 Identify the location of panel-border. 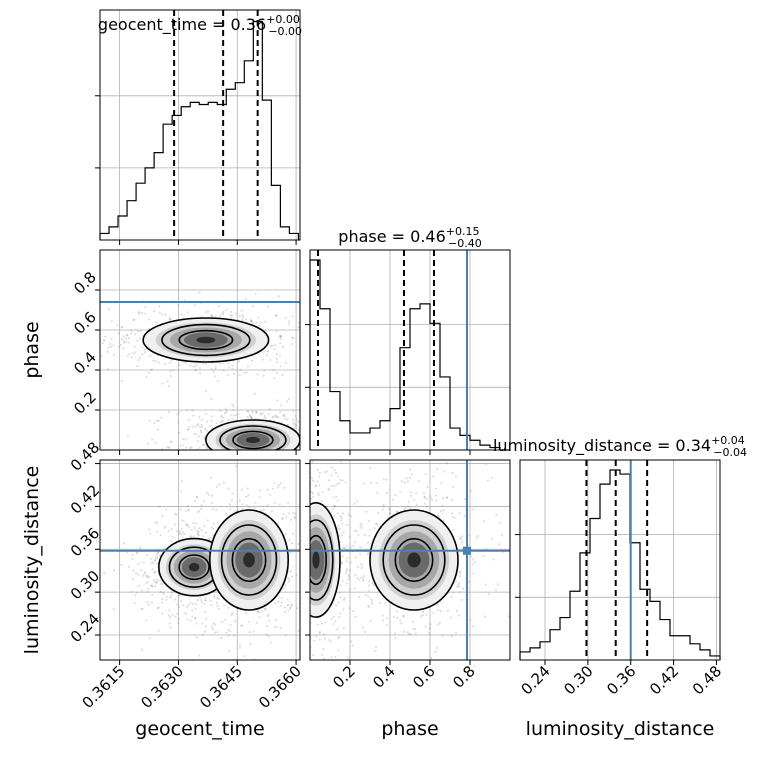
(410, 560).